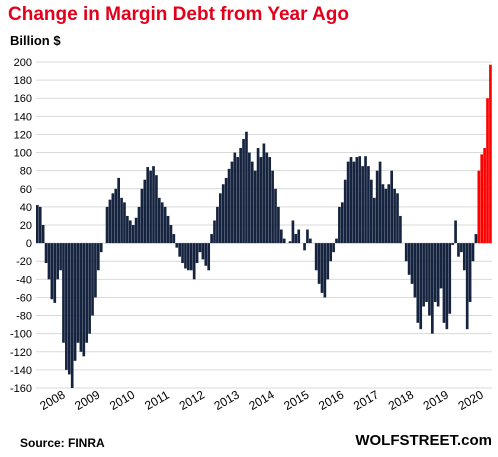 The height and width of the screenshot is (457, 498). I want to click on y-tick-label: 40, so click(26, 208).